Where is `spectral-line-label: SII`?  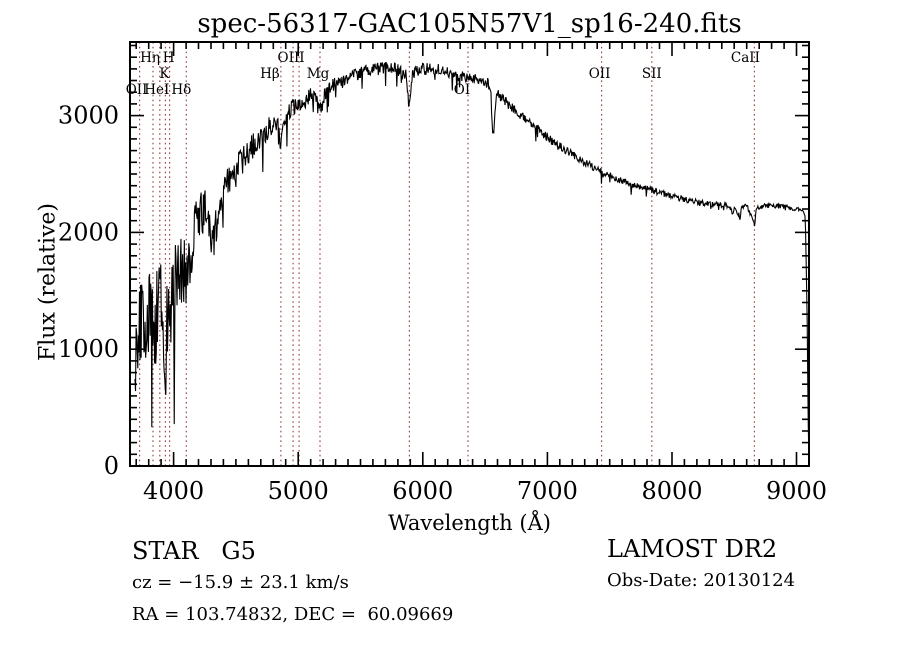 spectral-line-label: SII is located at coordinates (652, 74).